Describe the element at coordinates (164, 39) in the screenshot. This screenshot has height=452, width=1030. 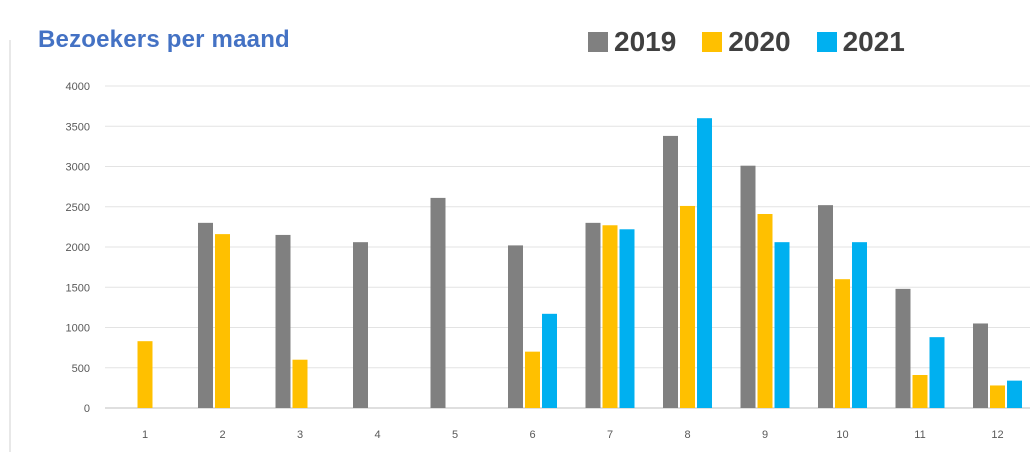
I see `chart-title: Bezoekers per maand` at that location.